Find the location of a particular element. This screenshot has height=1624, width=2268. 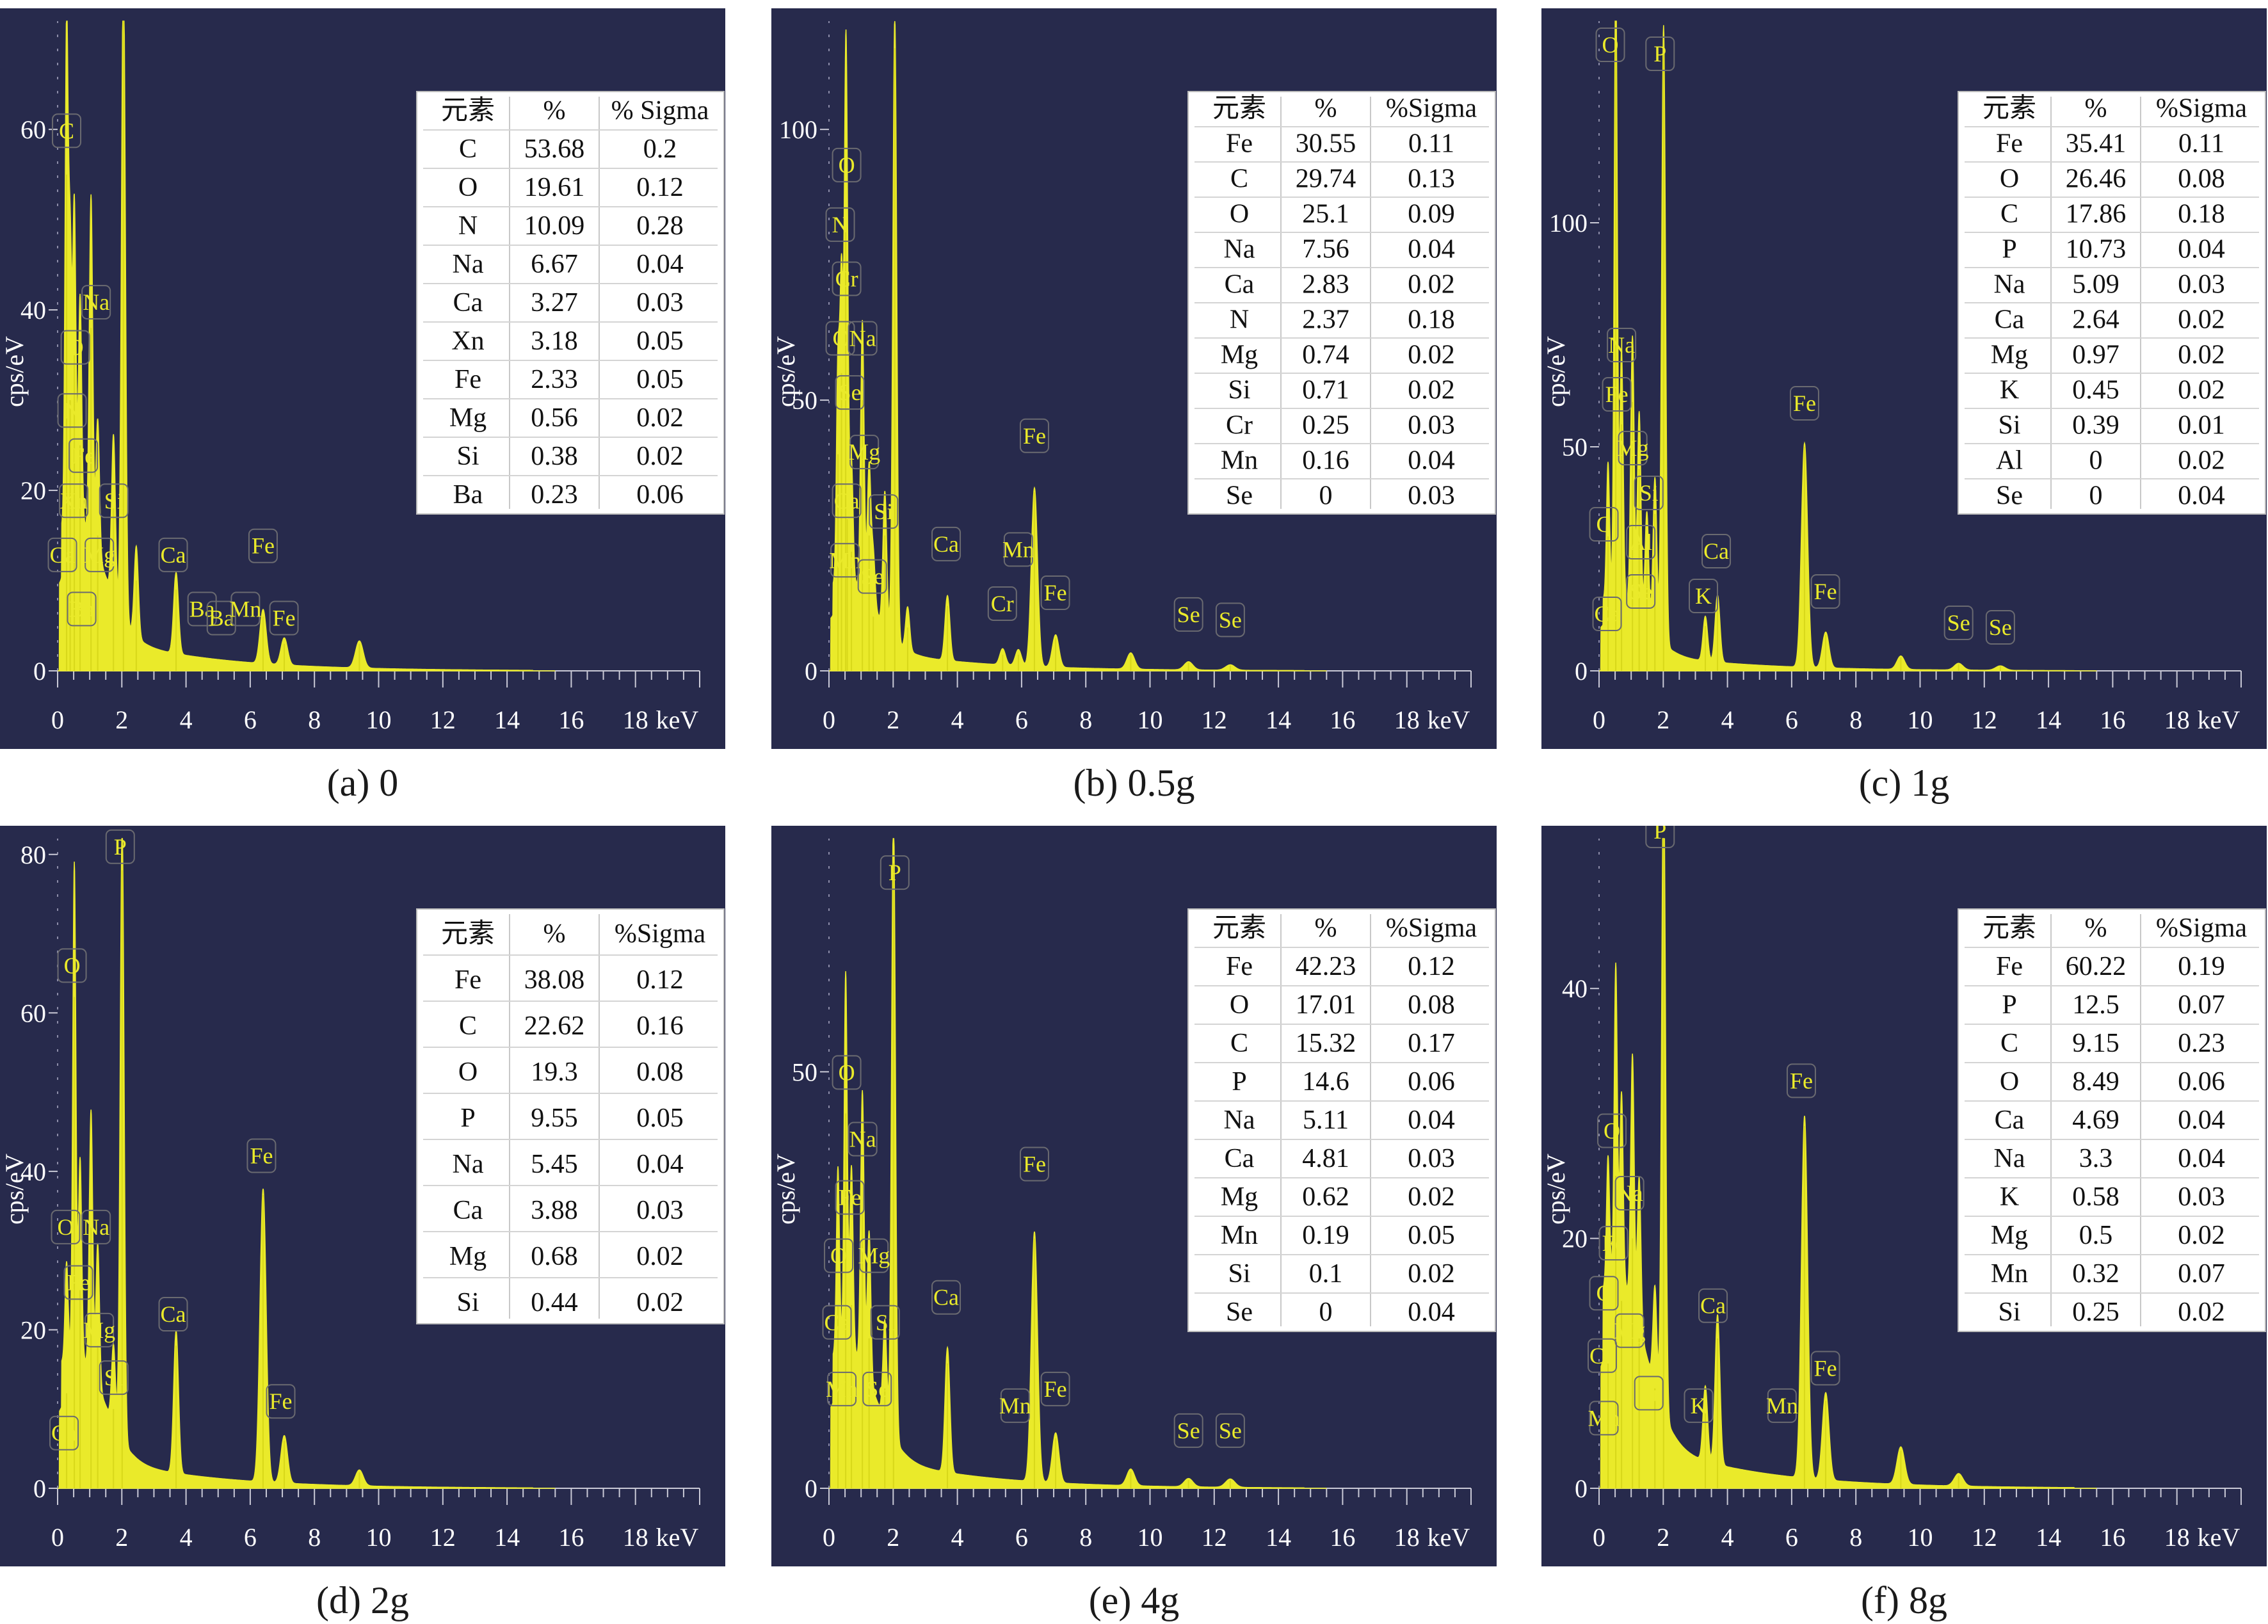

table-cell-element: Cr is located at coordinates (1239, 425).